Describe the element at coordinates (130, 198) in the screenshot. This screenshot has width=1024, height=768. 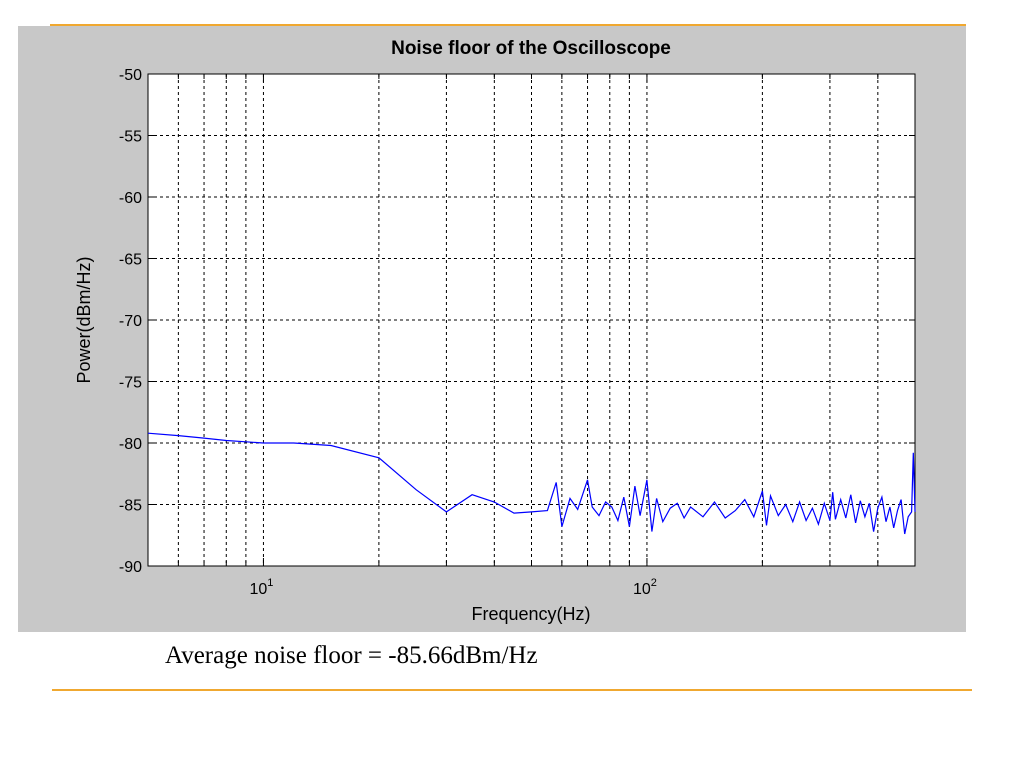
I see `y-tick-label: -60` at that location.